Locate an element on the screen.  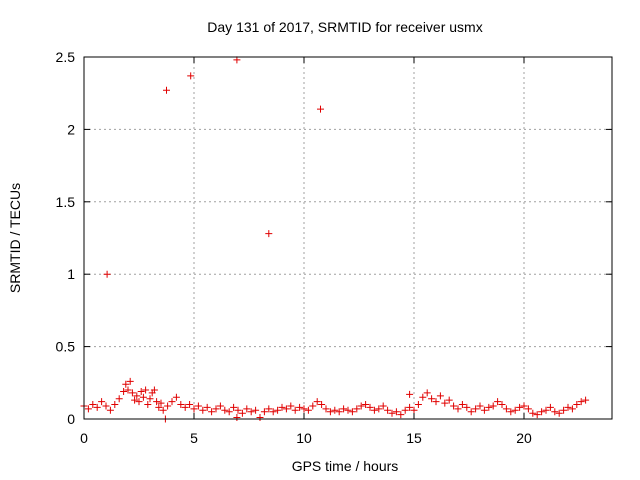
x-tick-label: 0 is located at coordinates (84, 438).